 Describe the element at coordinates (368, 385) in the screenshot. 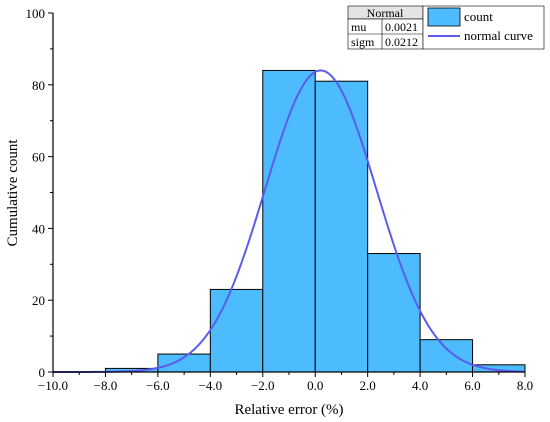

I see `x-tick-label: 2.0` at that location.